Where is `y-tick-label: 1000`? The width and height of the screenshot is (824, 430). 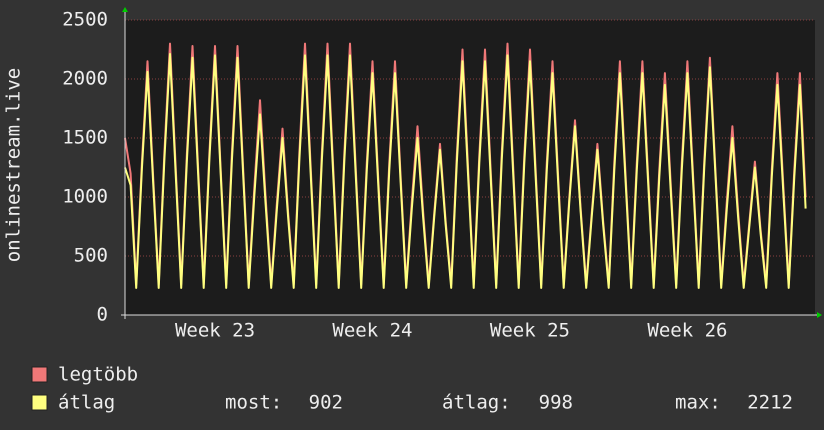 y-tick-label: 1000 is located at coordinates (85, 197).